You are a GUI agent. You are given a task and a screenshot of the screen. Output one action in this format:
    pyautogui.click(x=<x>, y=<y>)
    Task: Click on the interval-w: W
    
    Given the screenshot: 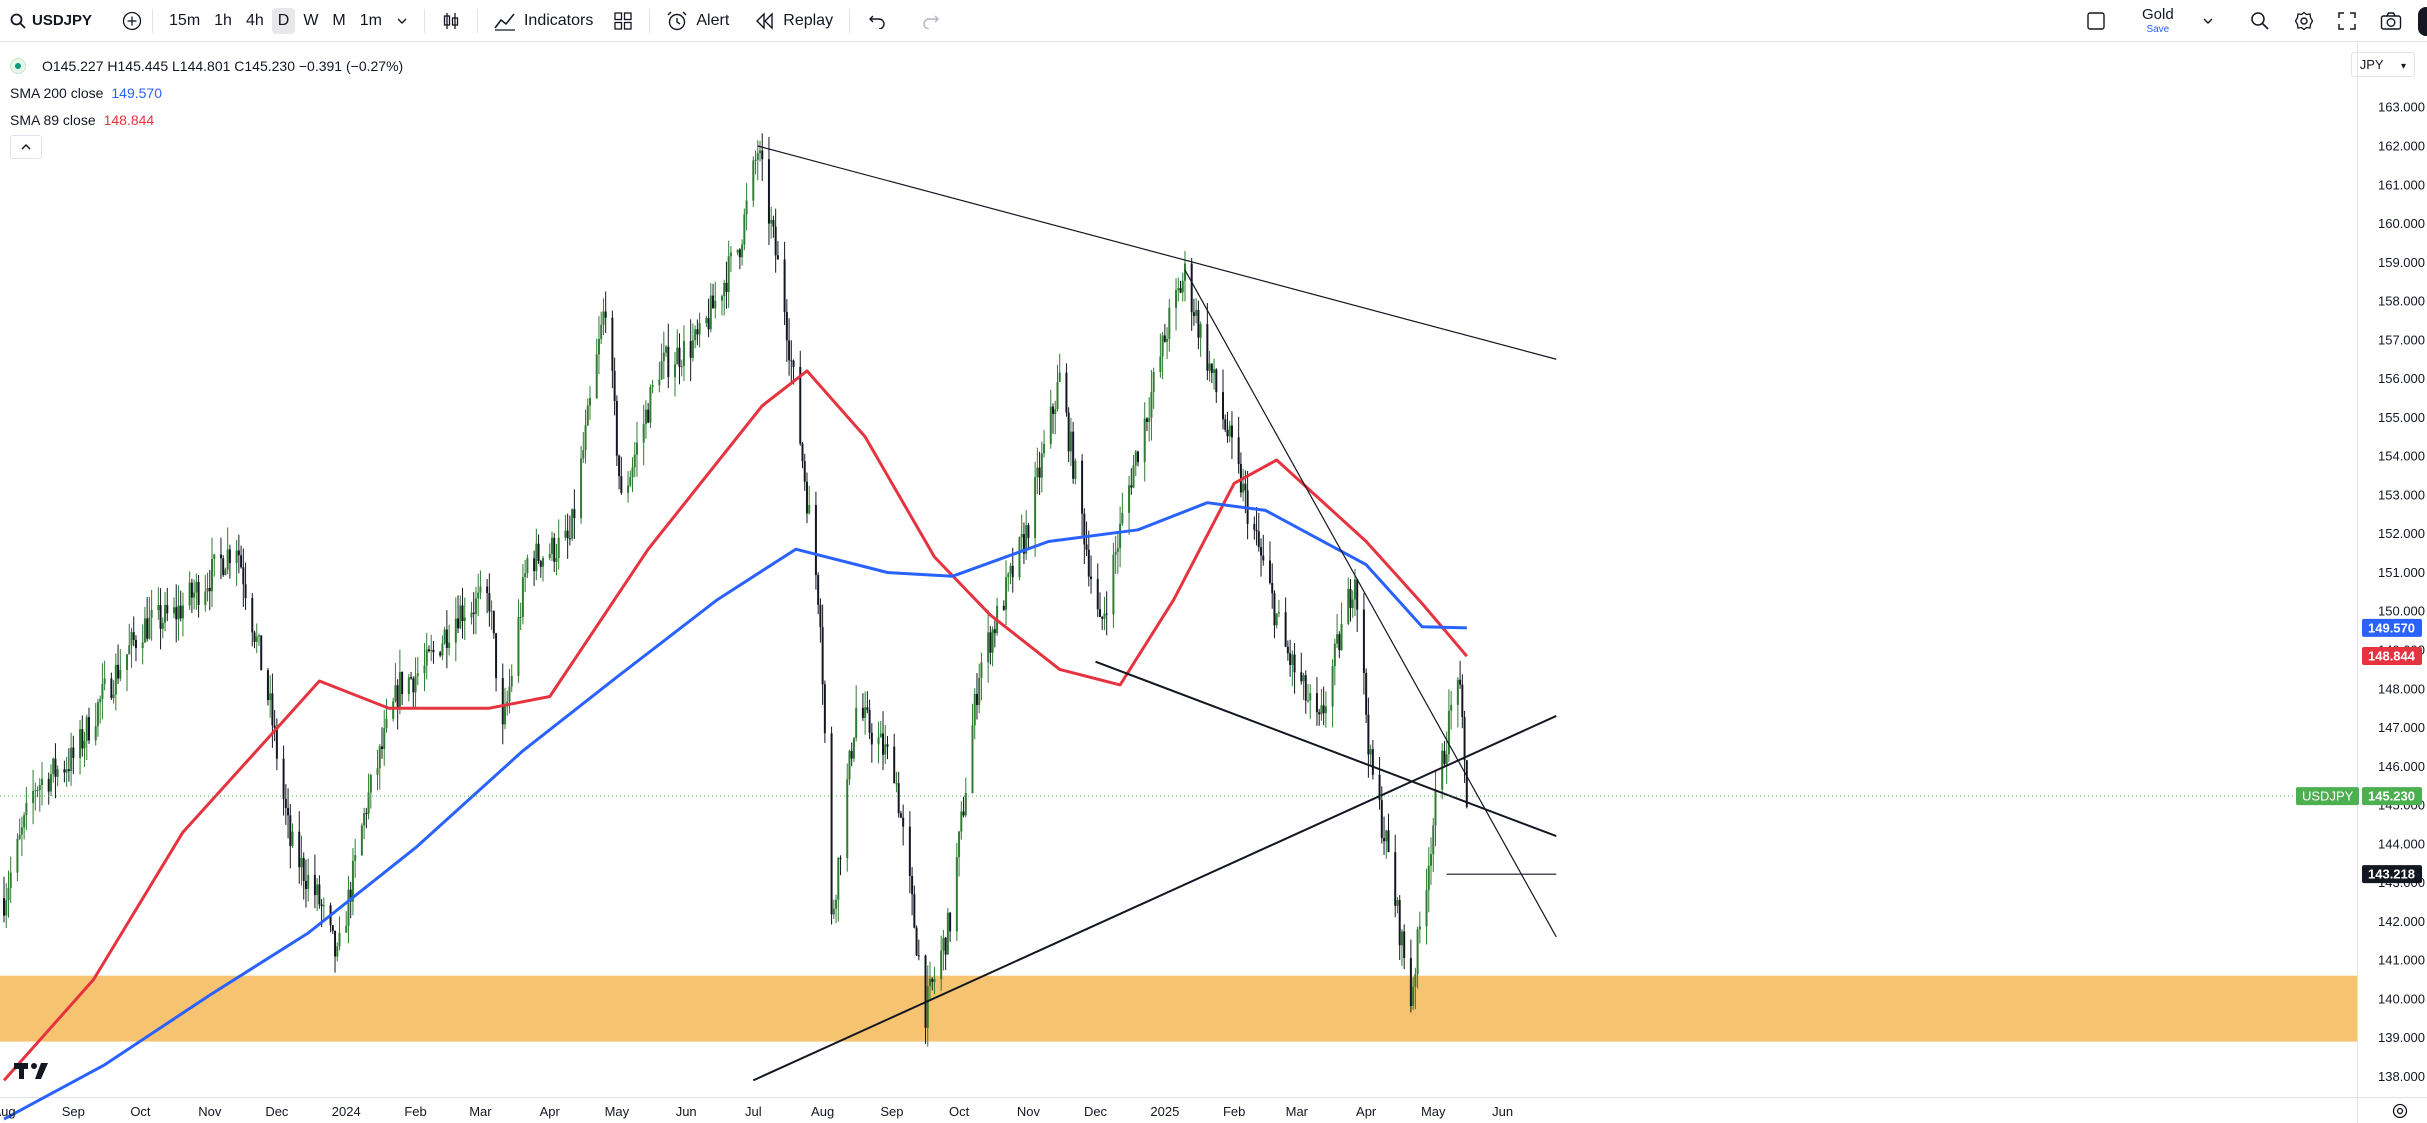 What is the action you would take?
    pyautogui.click(x=311, y=20)
    